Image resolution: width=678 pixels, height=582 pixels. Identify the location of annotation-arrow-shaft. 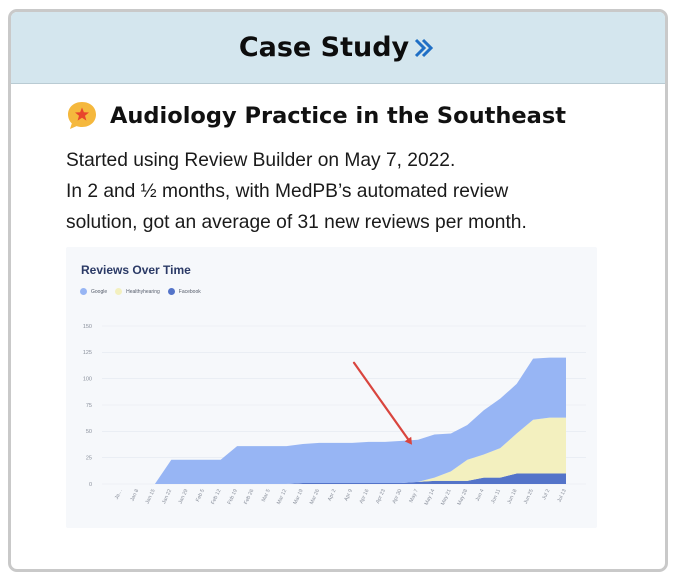
(381, 401).